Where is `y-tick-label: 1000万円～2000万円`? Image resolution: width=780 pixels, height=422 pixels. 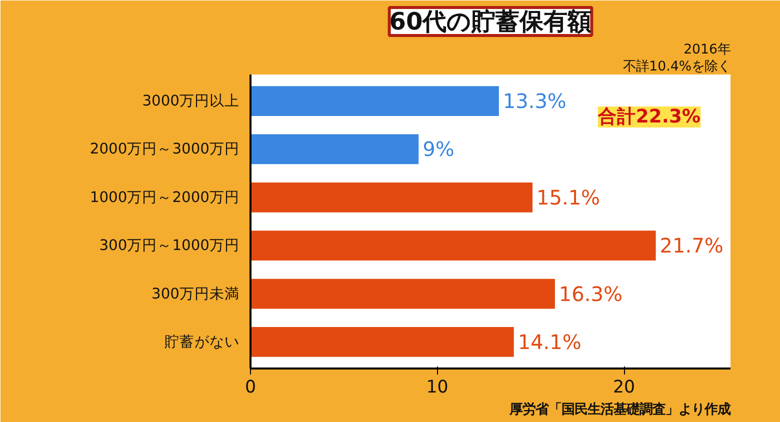 y-tick-label: 1000万円～2000万円 is located at coordinates (165, 197).